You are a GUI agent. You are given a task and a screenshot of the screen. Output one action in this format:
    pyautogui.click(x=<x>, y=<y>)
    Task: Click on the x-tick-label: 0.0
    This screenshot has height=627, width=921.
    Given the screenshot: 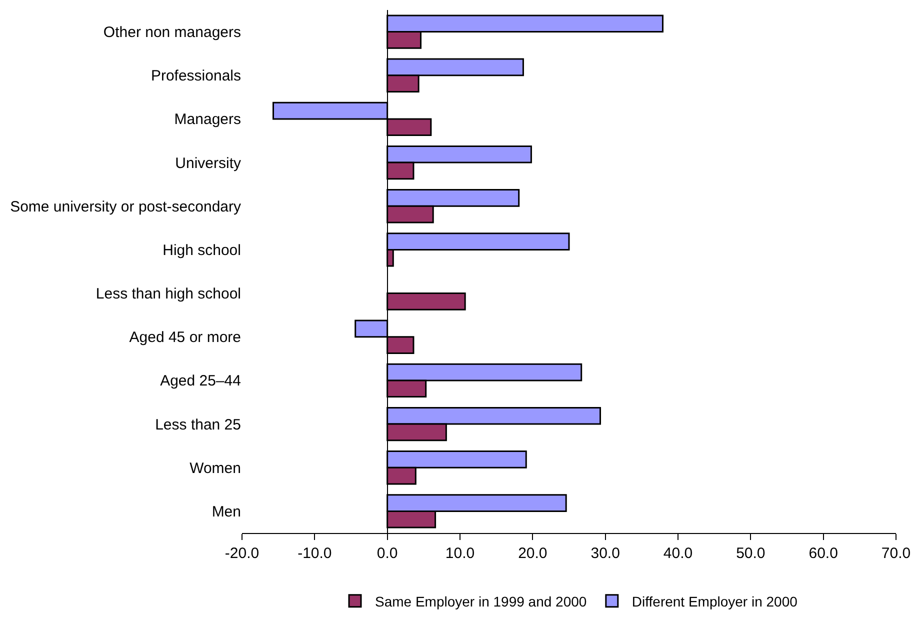 What is the action you would take?
    pyautogui.click(x=387, y=553)
    